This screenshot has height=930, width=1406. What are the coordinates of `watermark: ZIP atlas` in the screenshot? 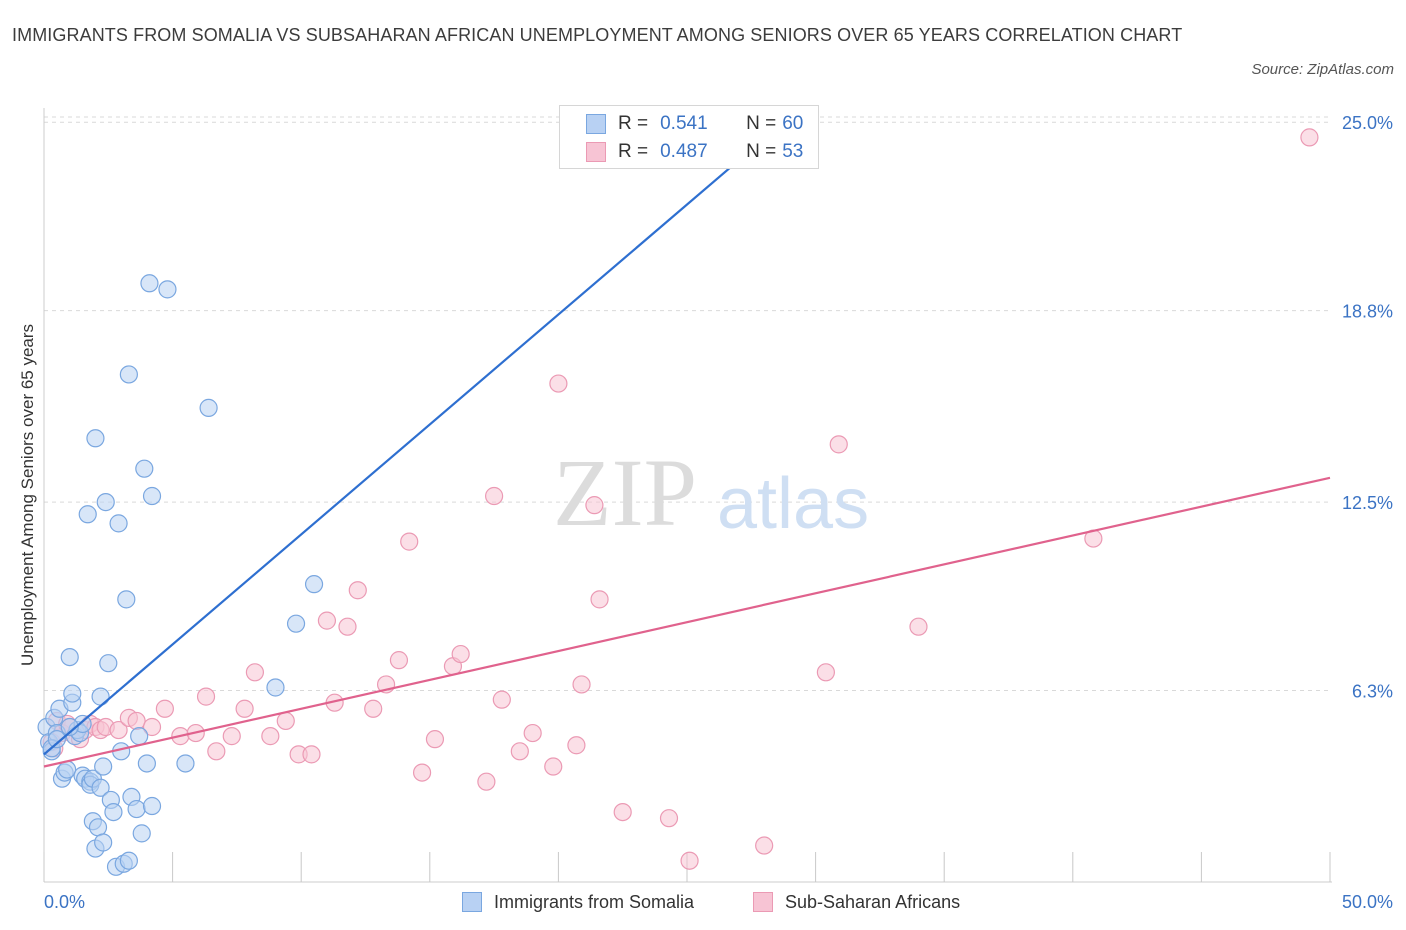 It's located at (711, 492).